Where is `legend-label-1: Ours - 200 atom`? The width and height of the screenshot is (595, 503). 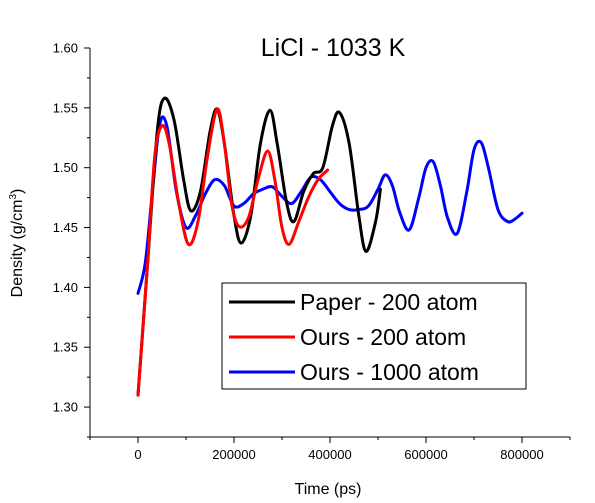
legend-label-1: Ours - 200 atom is located at coordinates (383, 337).